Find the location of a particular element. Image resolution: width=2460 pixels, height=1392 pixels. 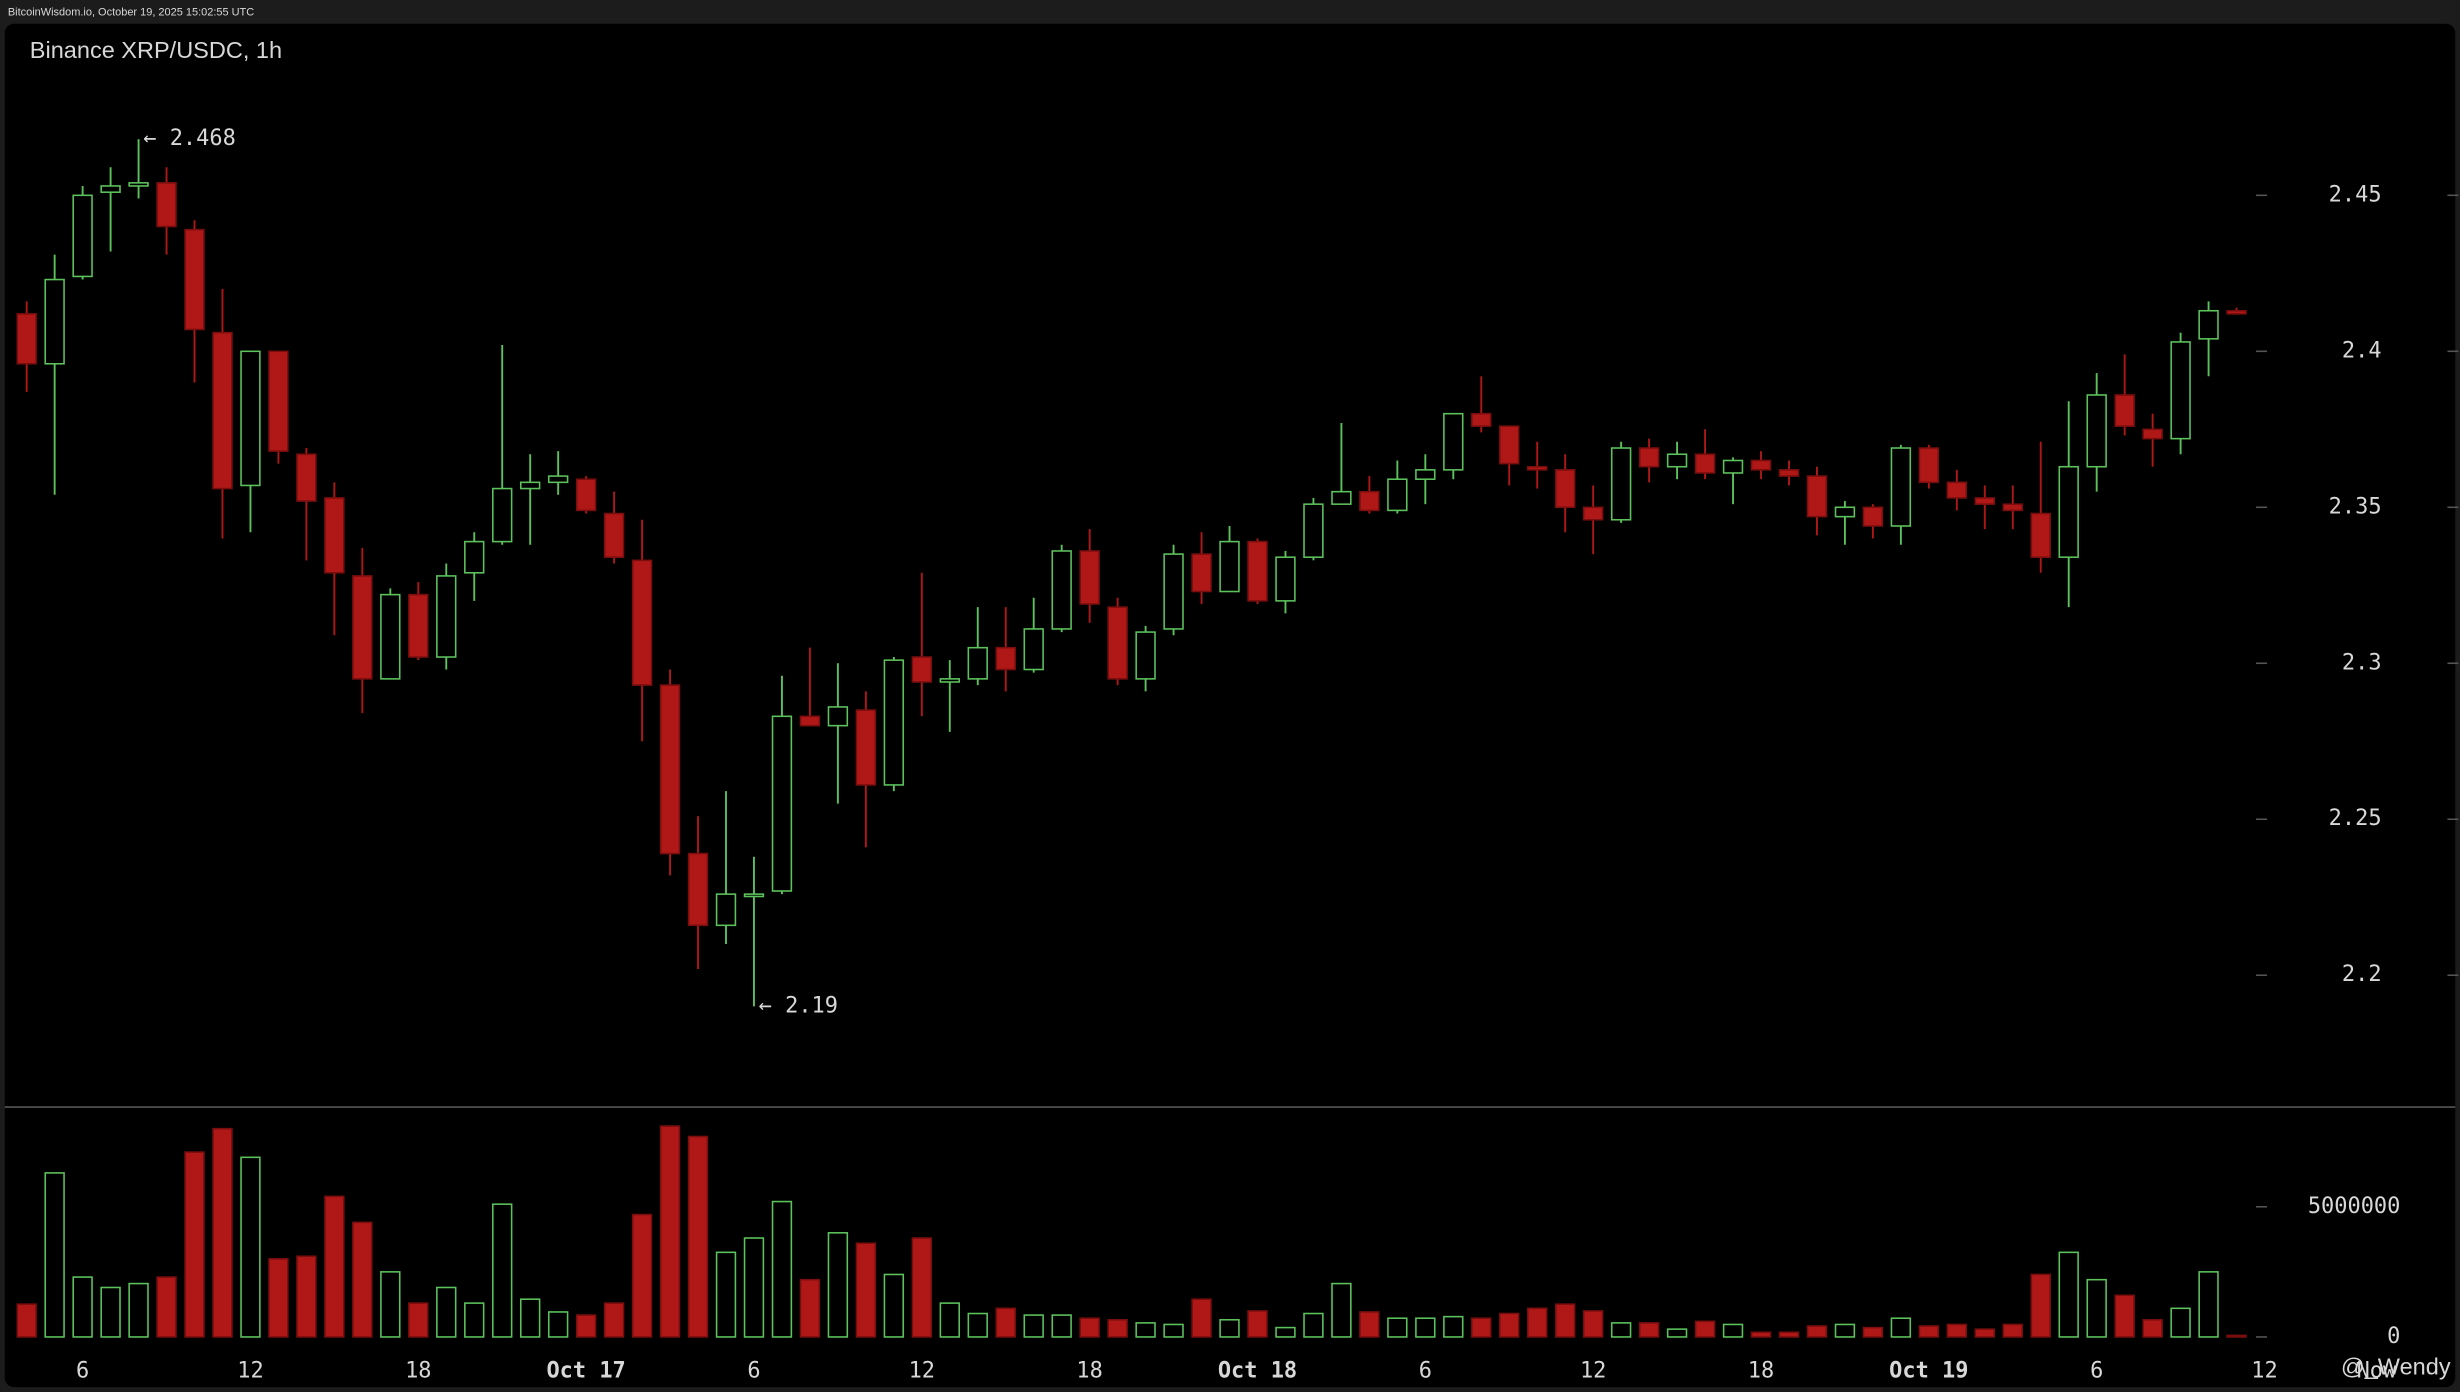

y-tick-label: 5000000 is located at coordinates (2354, 1206).